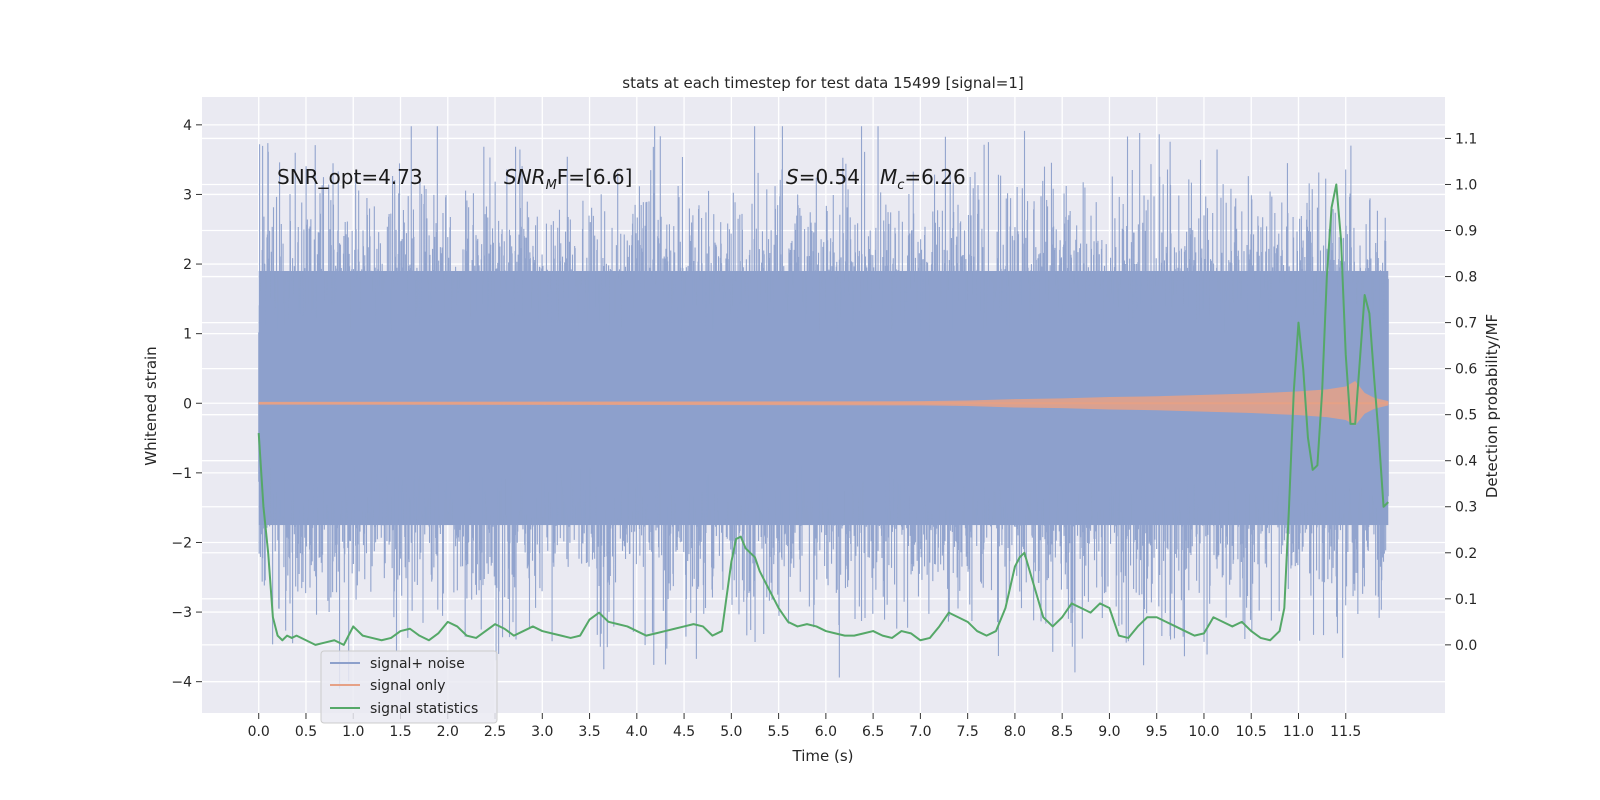 This screenshot has width=1600, height=800. What do you see at coordinates (181, 613) in the screenshot?
I see `y-tick-label: −3` at bounding box center [181, 613].